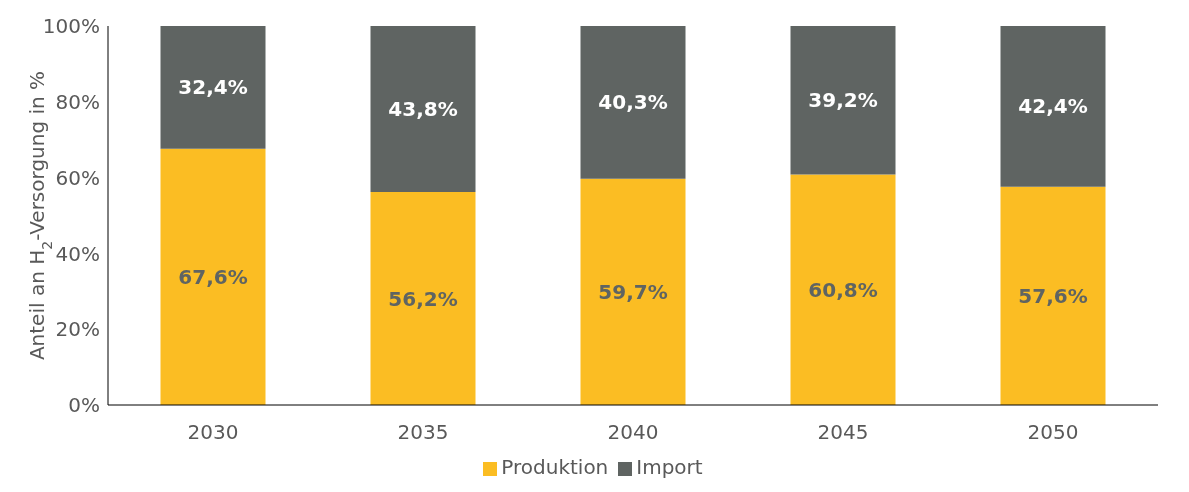  I want to click on data-label: 39,2%, so click(843, 100).